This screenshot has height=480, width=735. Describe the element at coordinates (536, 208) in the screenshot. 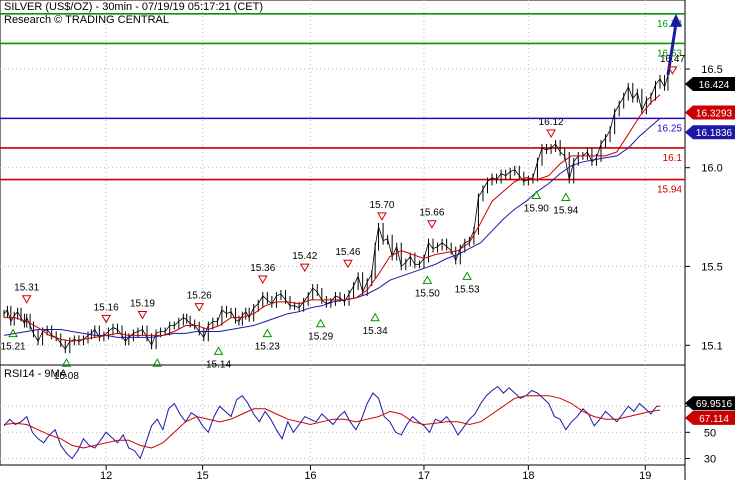

I see `swing-low-label: 15.90` at that location.